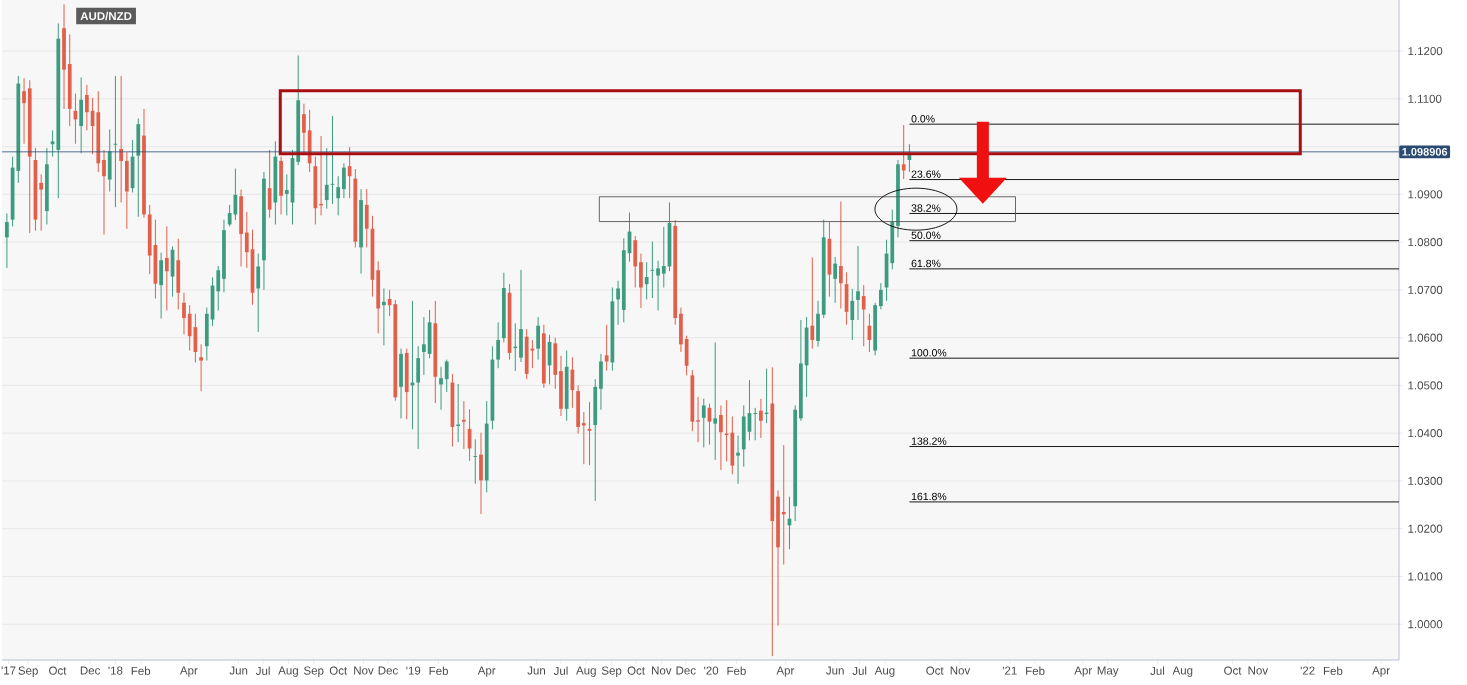 This screenshot has height=685, width=1467. What do you see at coordinates (1425, 289) in the screenshot?
I see `y-tick-label: 1.0700` at bounding box center [1425, 289].